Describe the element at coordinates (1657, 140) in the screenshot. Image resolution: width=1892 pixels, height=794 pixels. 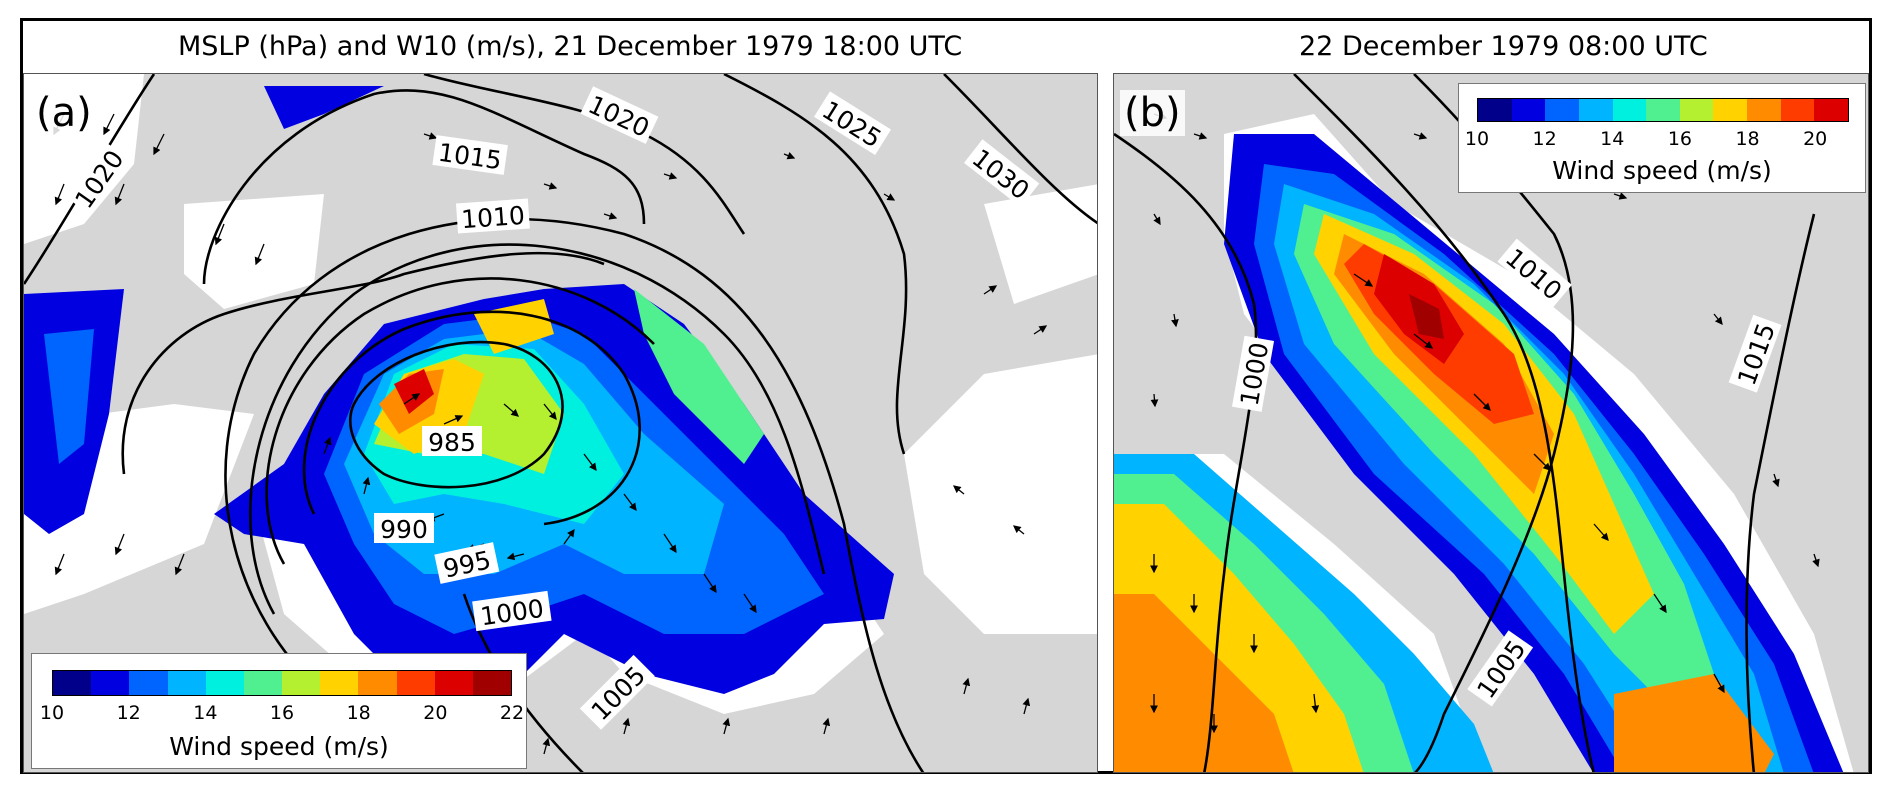
I see `colorbar-b-ticks: 10 12 14 16 18 20` at that location.